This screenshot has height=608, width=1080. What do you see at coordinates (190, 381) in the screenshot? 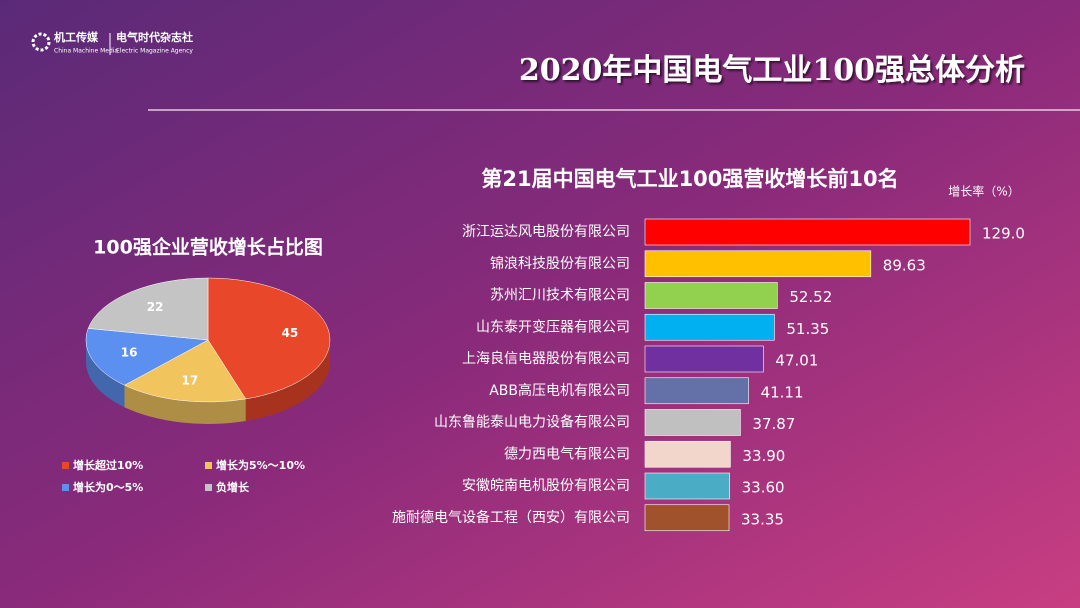
I see `pie-label: 17` at bounding box center [190, 381].